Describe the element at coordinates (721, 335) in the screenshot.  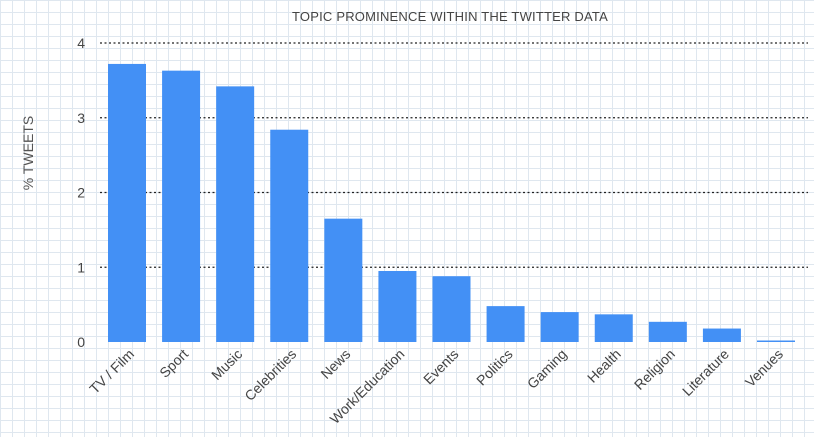
I see `bar-literature` at that location.